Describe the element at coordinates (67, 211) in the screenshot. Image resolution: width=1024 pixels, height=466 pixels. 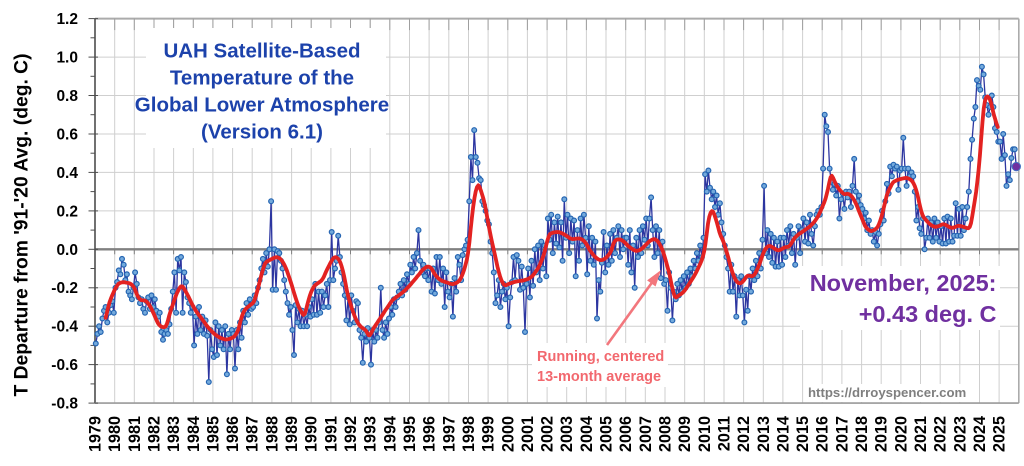
I see `svg-text: 0.2` at that location.